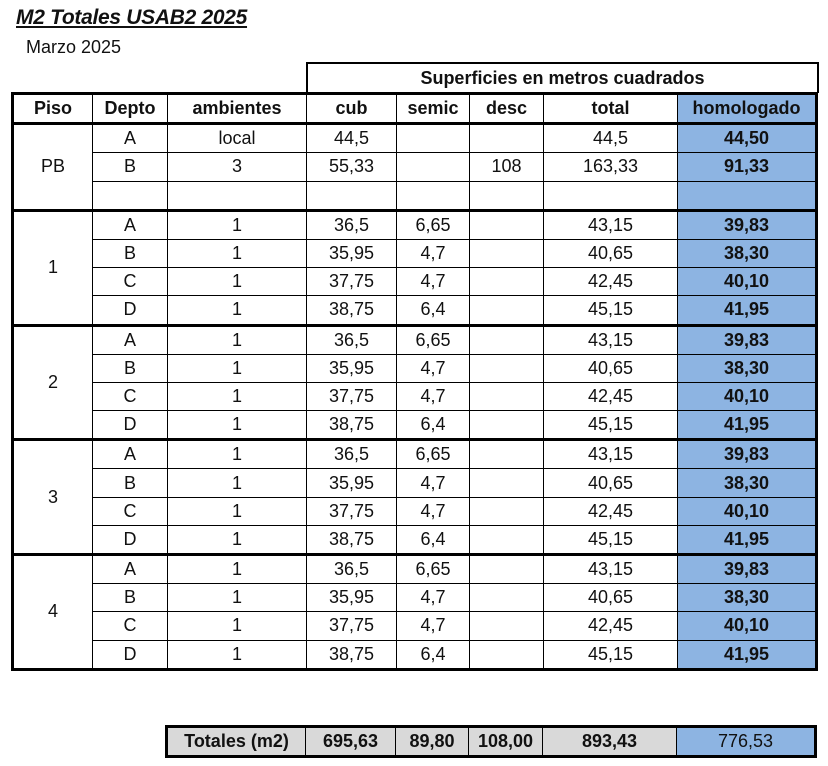  I want to click on cell-piso: 3, so click(52, 497).